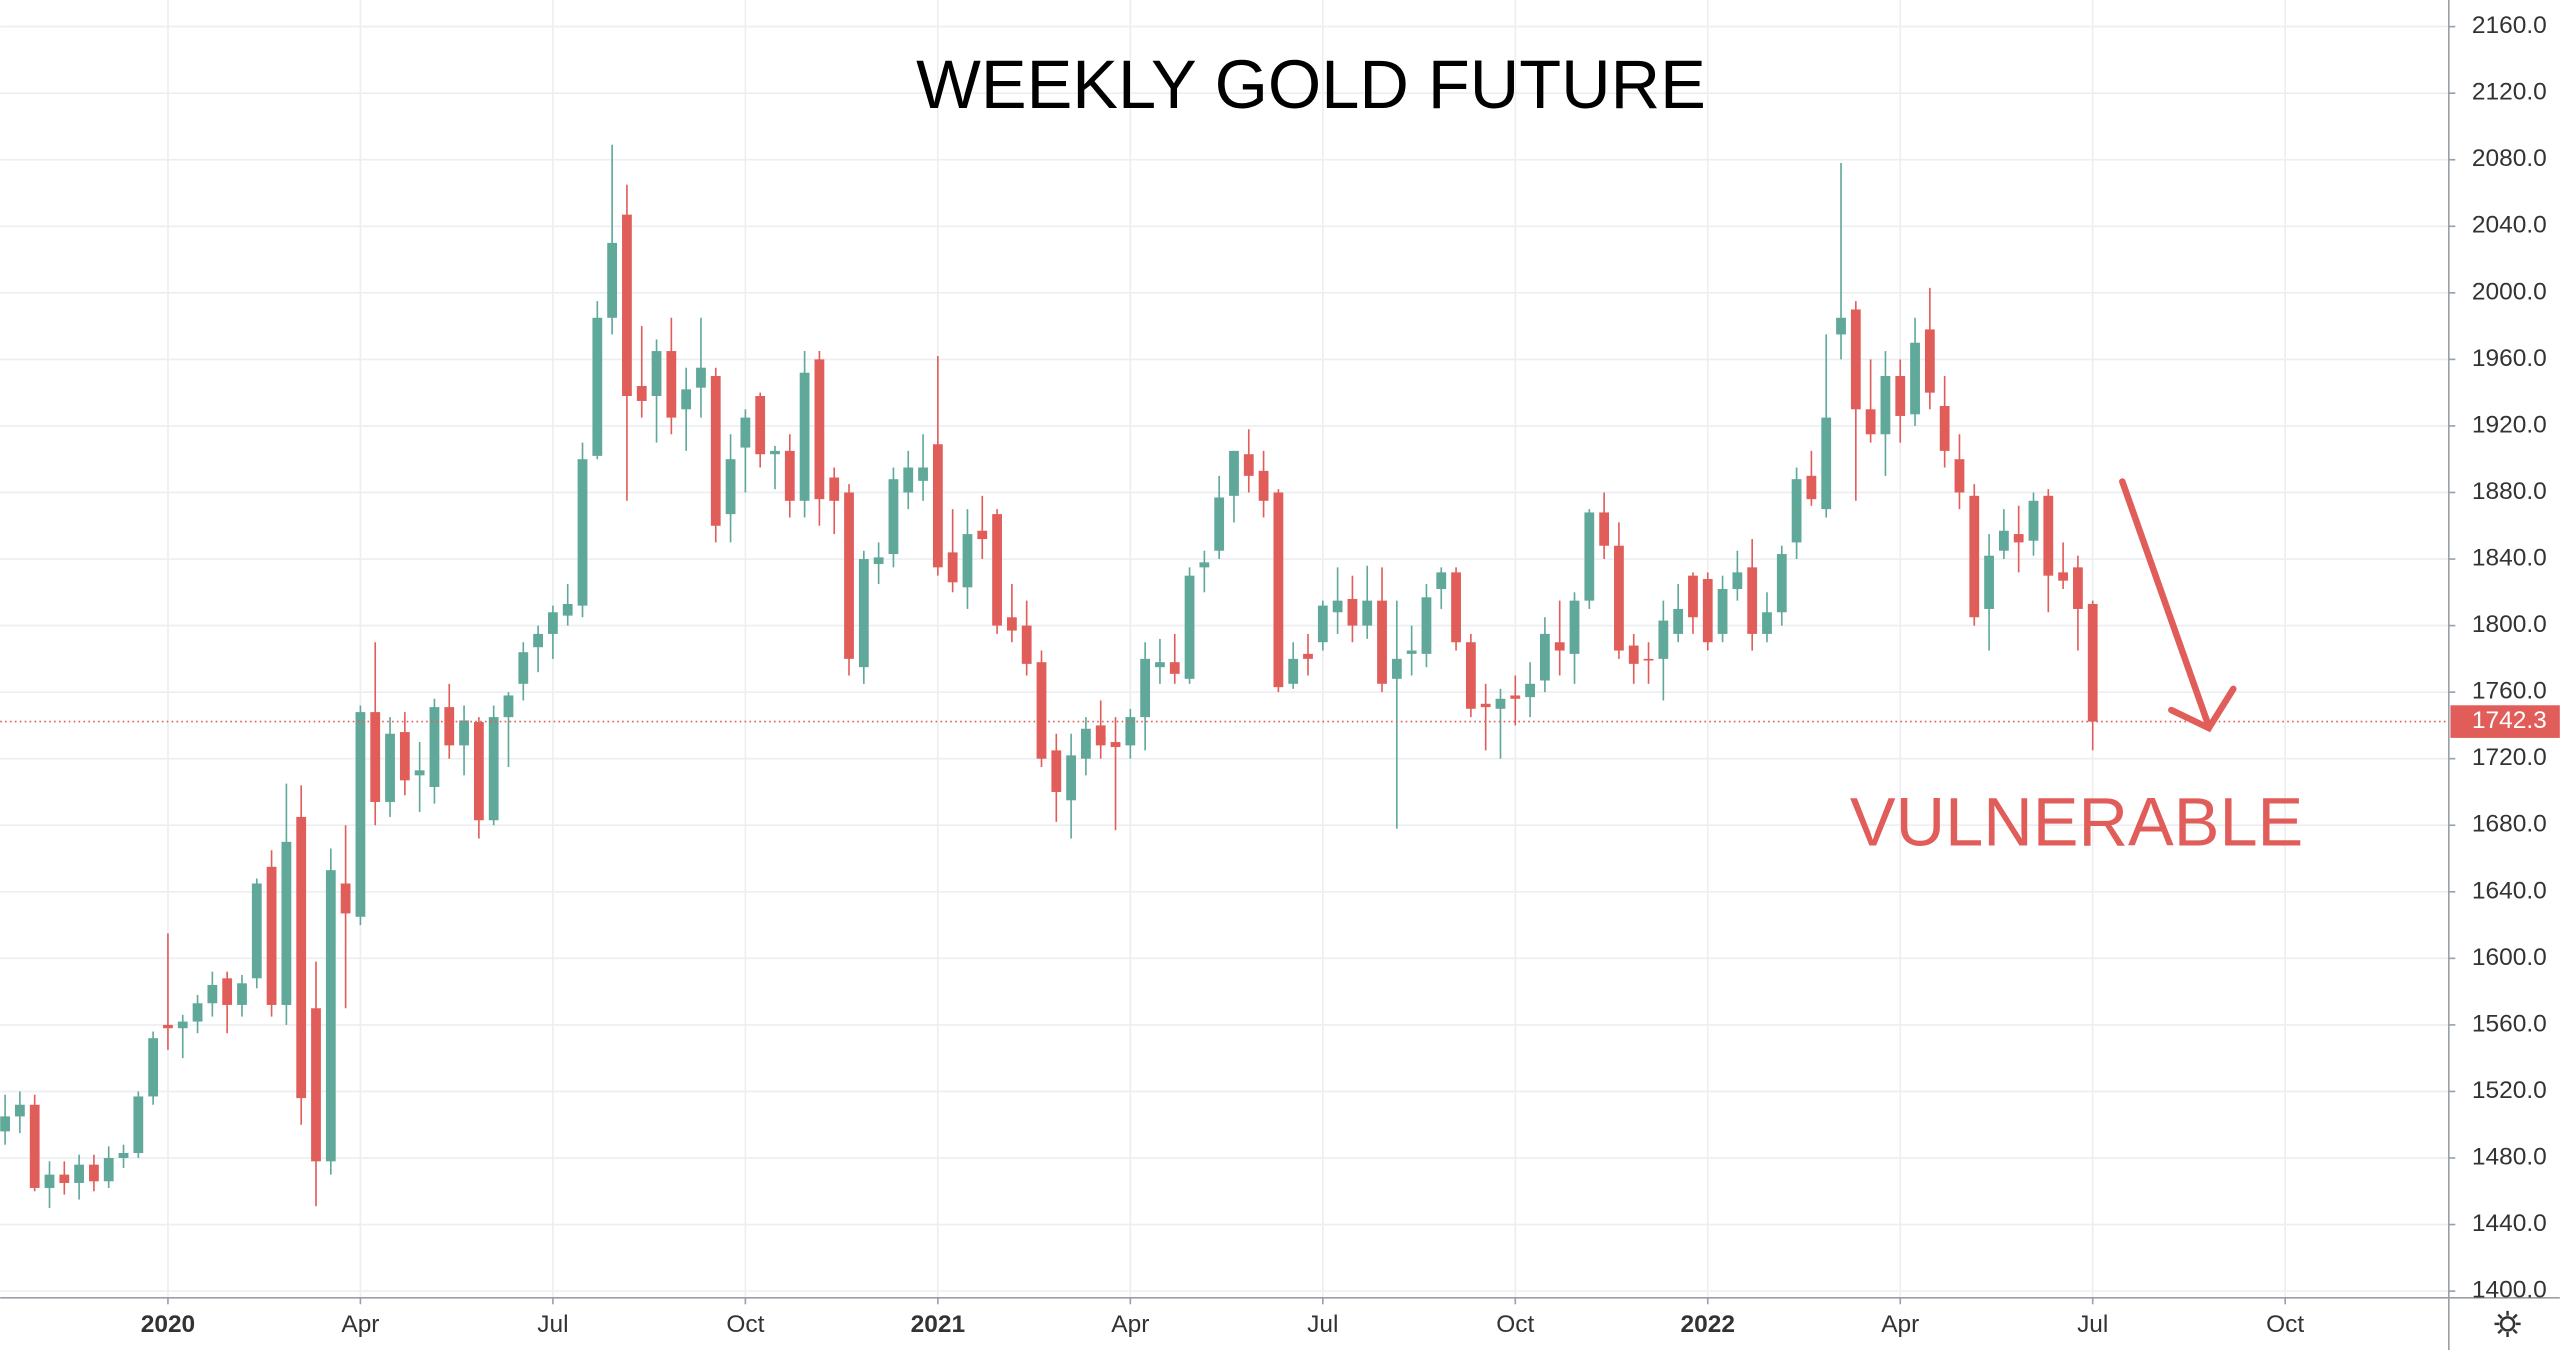 The height and width of the screenshot is (1350, 2560). I want to click on y-tick-label: 1880.0, so click(2509, 491).